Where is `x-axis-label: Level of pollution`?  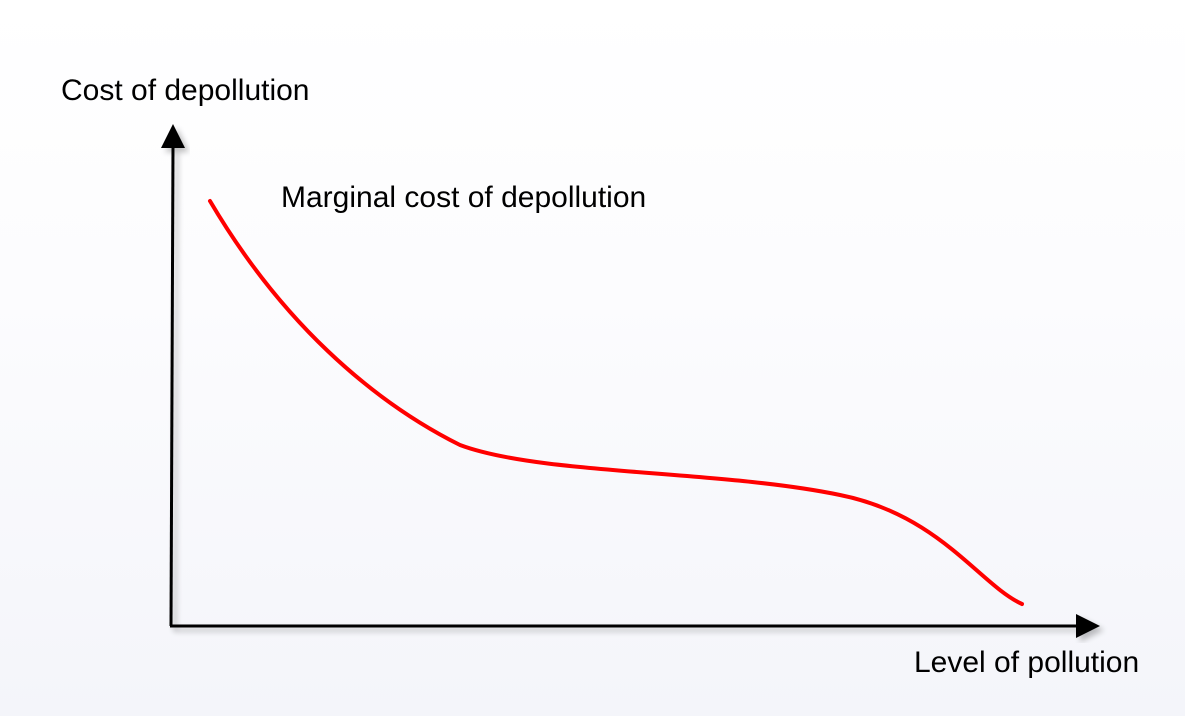
x-axis-label: Level of pollution is located at coordinates (1026, 662).